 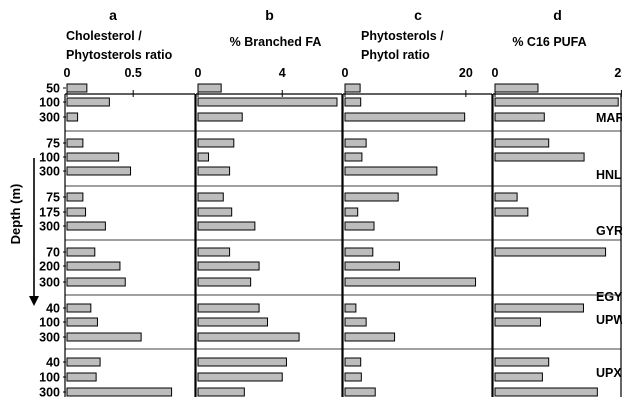 What do you see at coordinates (49, 213) in the screenshot?
I see `depth-label: 175` at bounding box center [49, 213].